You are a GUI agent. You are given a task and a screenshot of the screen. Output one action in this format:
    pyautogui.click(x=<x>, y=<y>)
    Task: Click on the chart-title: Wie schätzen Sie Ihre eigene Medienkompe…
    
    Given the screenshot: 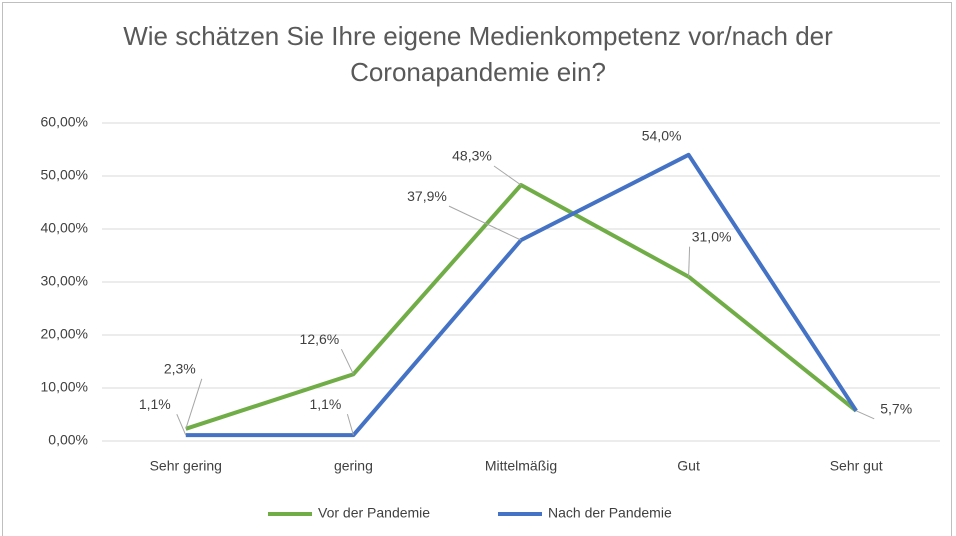 What is the action you would take?
    pyautogui.click(x=478, y=54)
    